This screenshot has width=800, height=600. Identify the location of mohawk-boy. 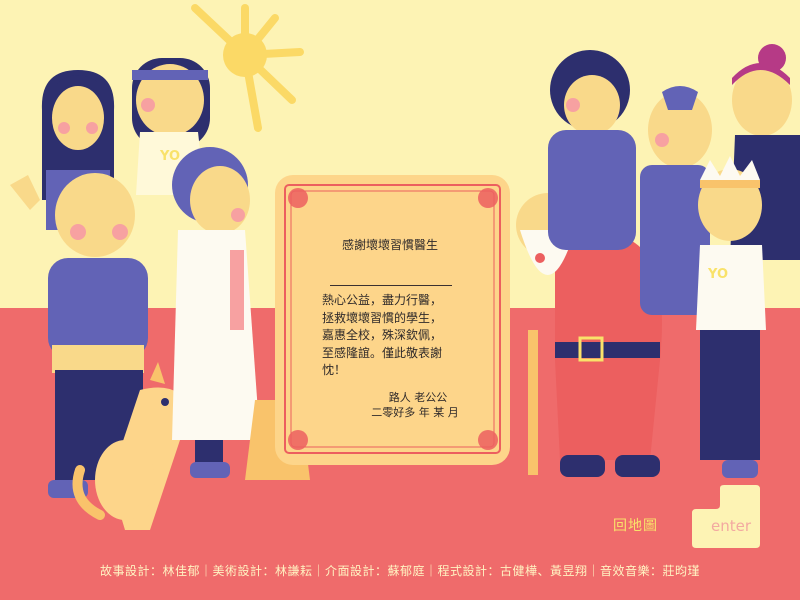
(676, 200).